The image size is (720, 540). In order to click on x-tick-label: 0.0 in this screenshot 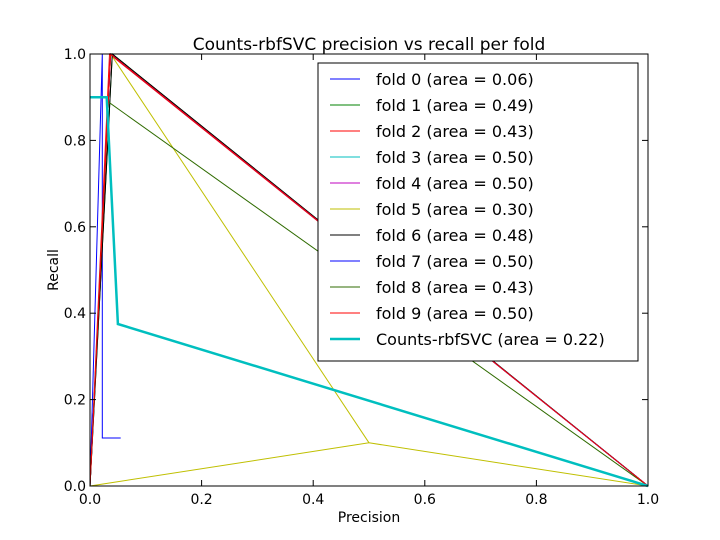, I will do `click(90, 500)`.